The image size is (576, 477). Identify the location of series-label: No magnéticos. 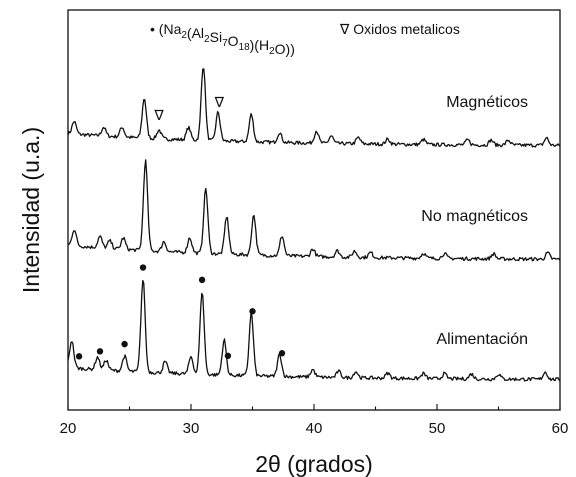
(474, 216).